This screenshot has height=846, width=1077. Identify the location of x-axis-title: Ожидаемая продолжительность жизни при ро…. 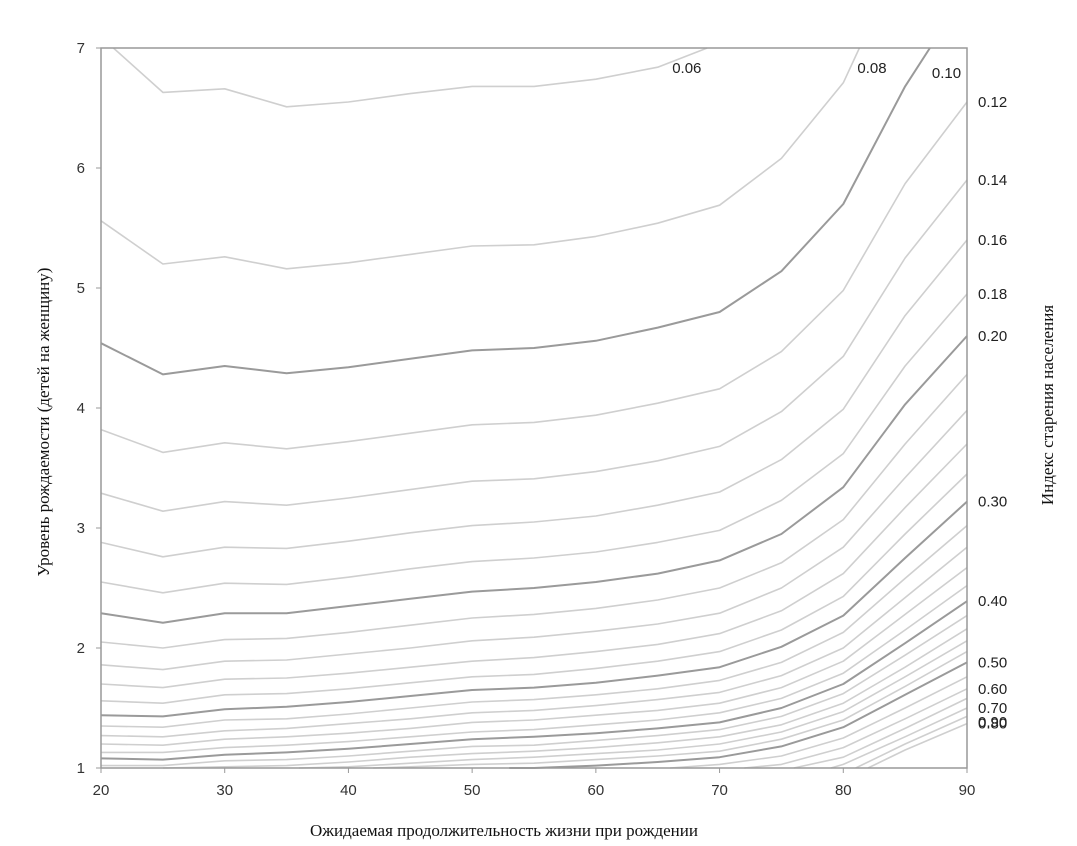
(504, 830).